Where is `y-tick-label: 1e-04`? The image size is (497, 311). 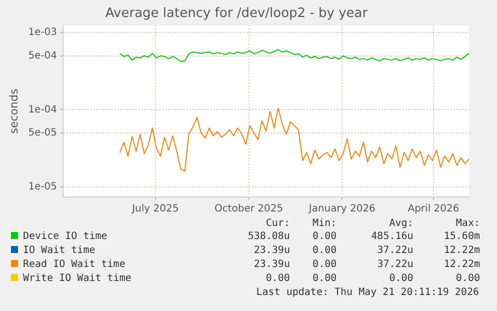
y-tick-label: 1e-04 is located at coordinates (43, 110).